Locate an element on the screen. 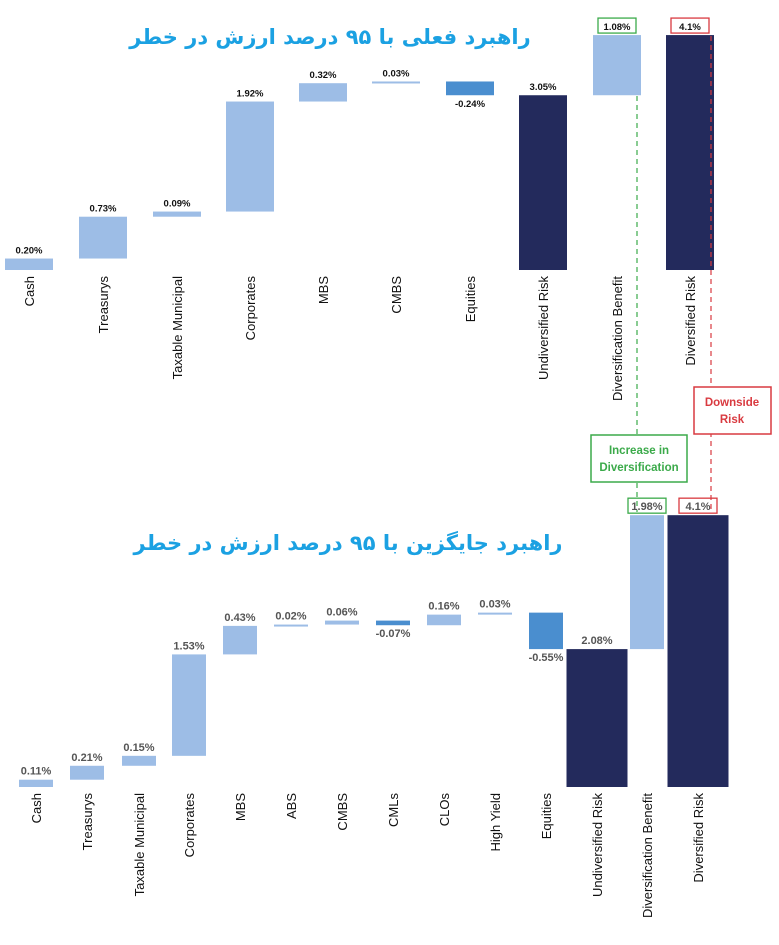  value-label-mbs: 0.32% is located at coordinates (323, 75).